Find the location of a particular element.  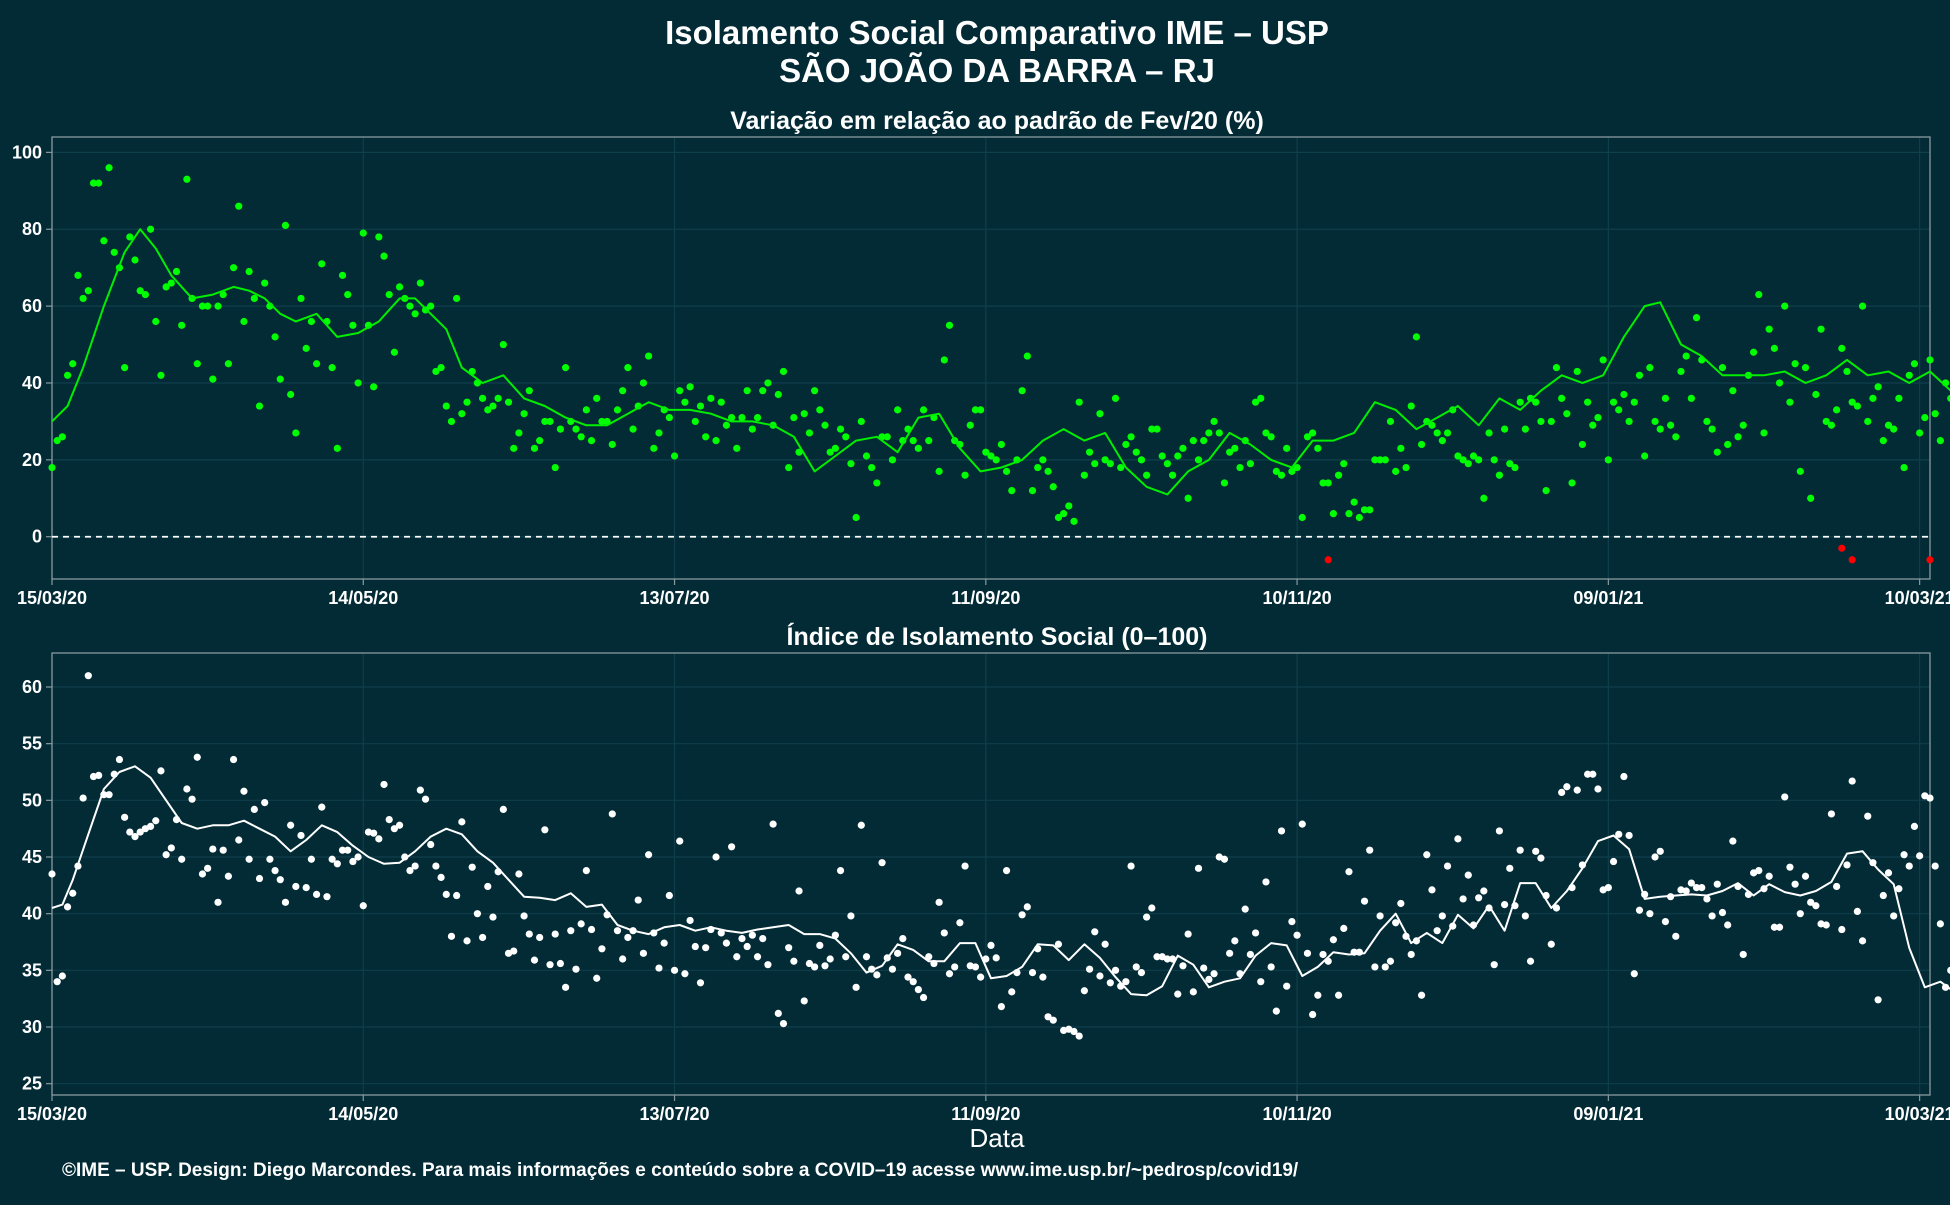

y-tick-label: 45 is located at coordinates (32, 857).